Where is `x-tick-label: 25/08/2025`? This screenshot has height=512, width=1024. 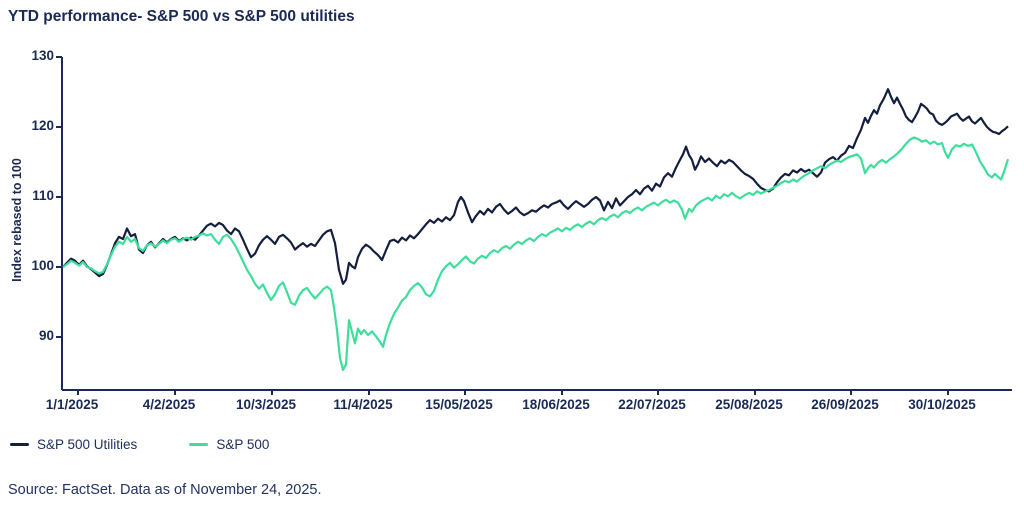 x-tick-label: 25/08/2025 is located at coordinates (749, 404).